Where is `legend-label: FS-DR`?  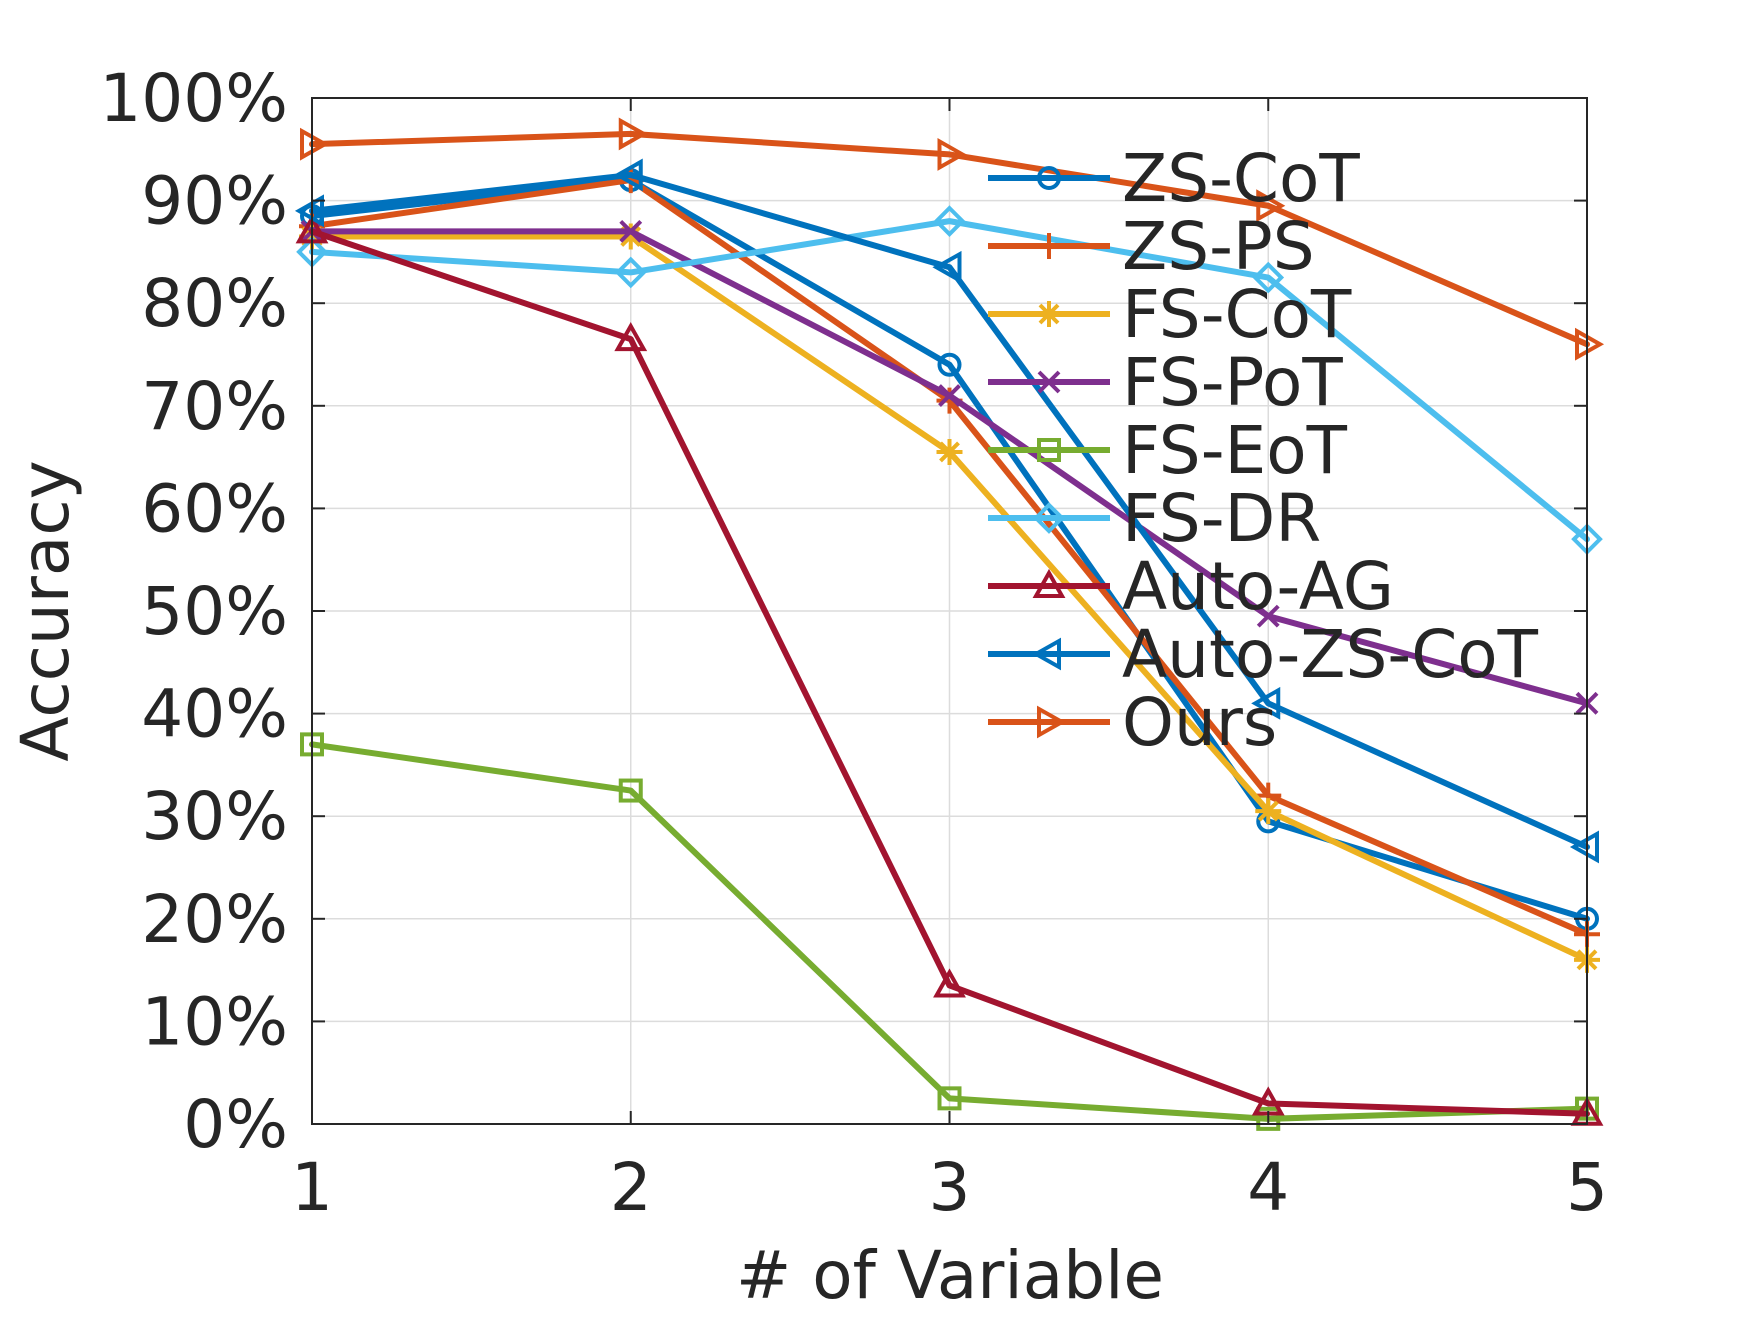
legend-label: FS-DR is located at coordinates (1221, 518).